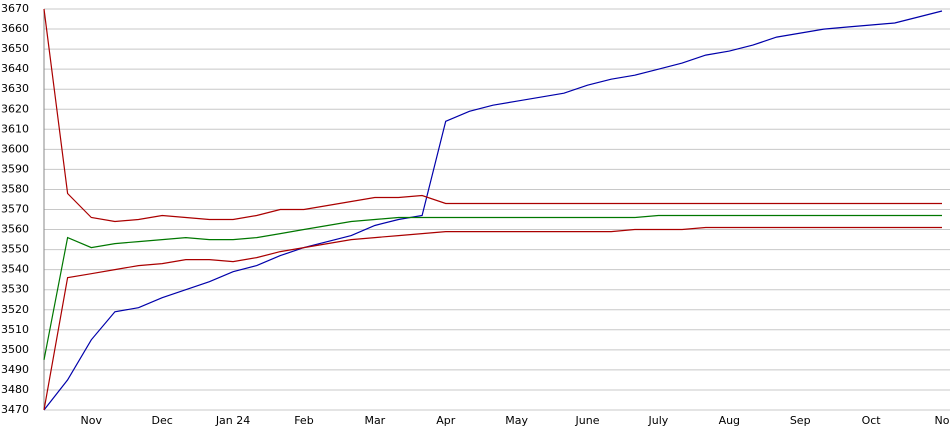 This screenshot has height=435, width=950. Describe the element at coordinates (942, 420) in the screenshot. I see `x-tick-label: No` at that location.